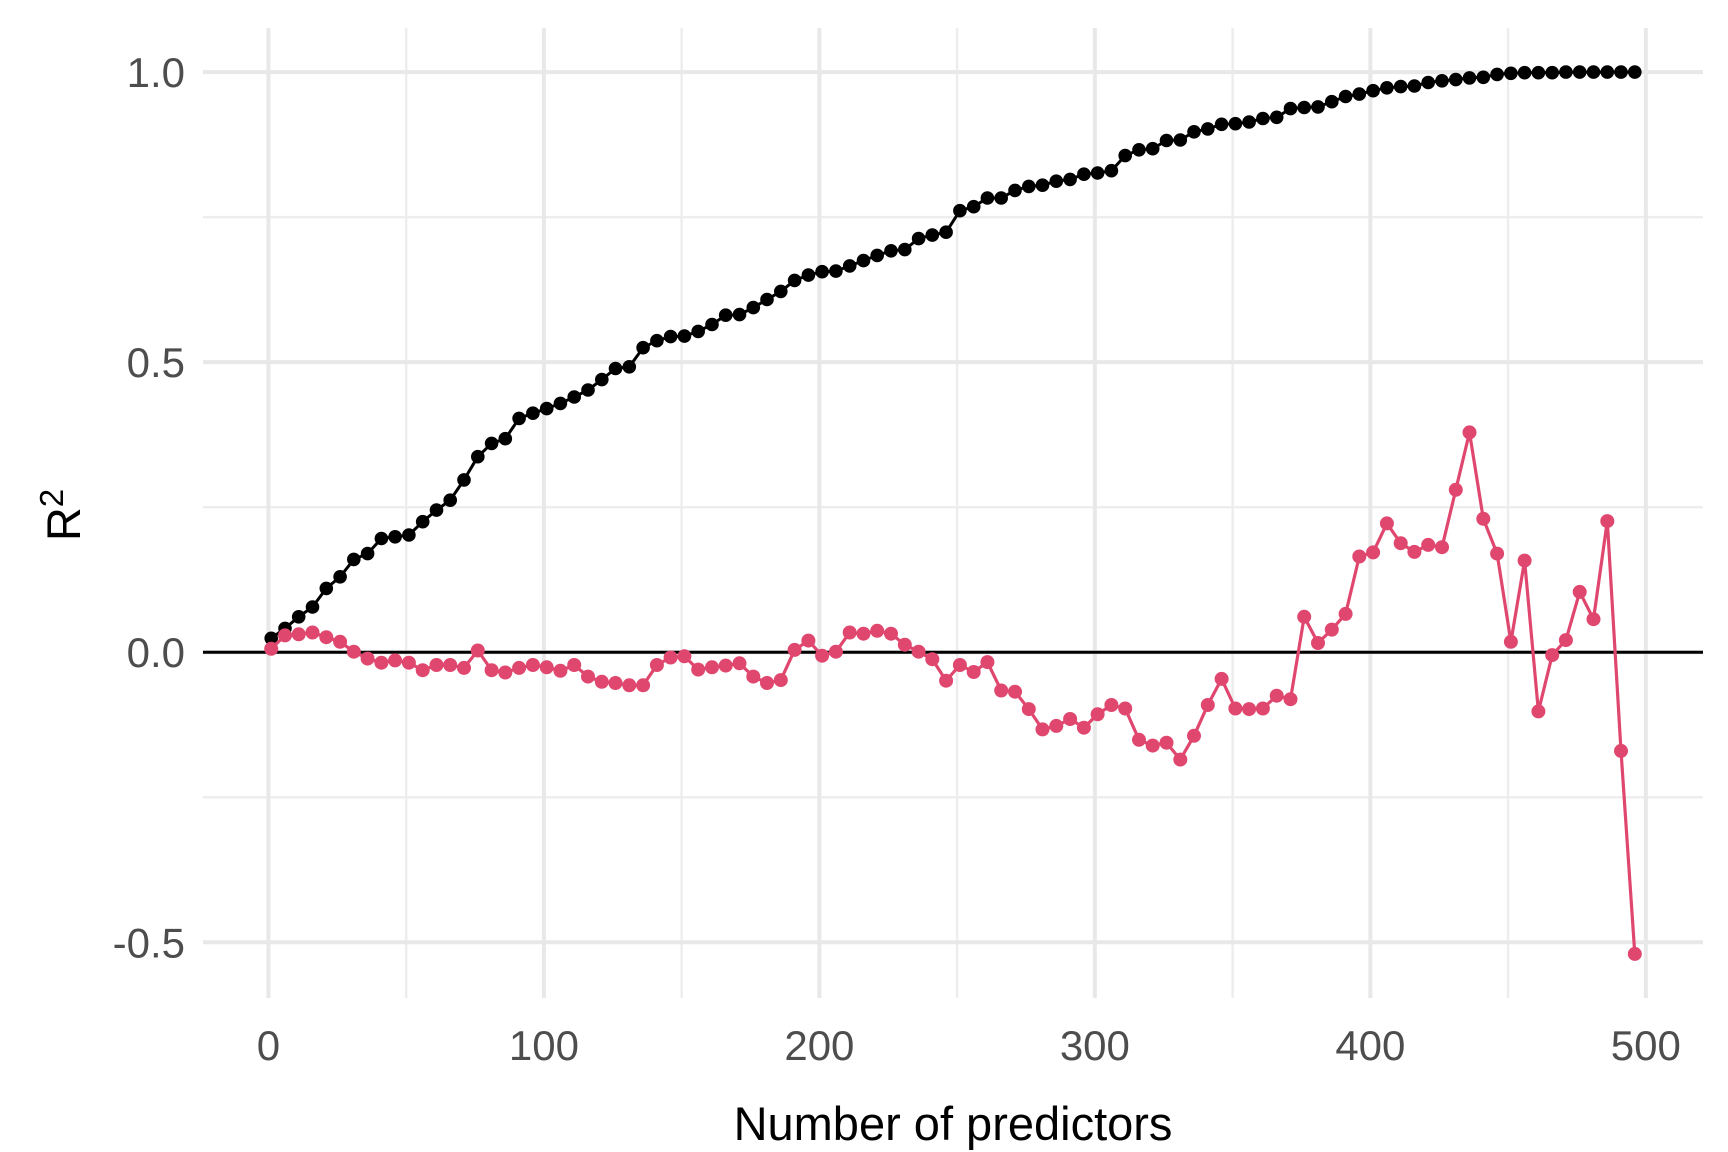 Image resolution: width=1728 pixels, height=1152 pixels. I want to click on y-tick-label: 0.0, so click(156, 652).